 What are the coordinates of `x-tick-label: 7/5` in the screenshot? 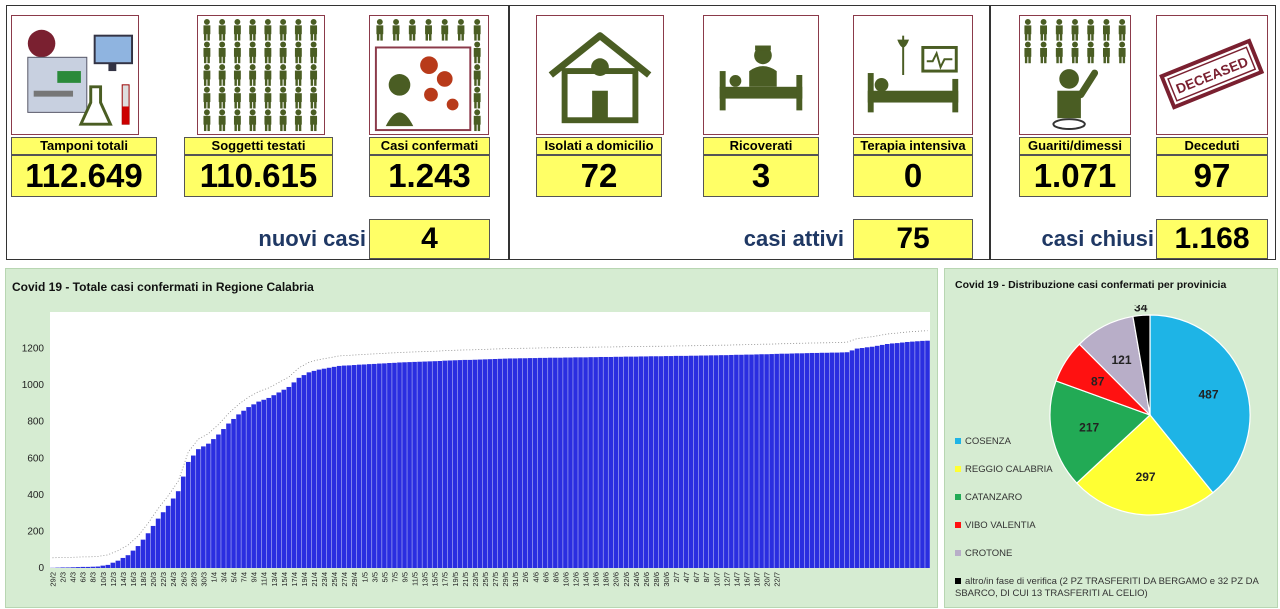 It's located at (394, 577).